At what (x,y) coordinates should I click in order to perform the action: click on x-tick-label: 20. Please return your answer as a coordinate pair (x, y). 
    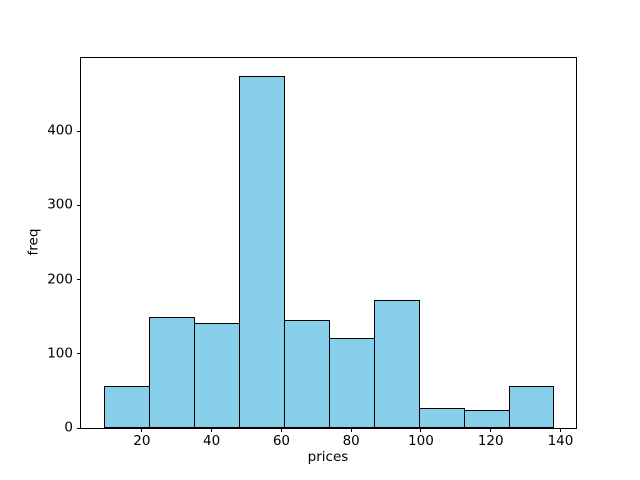
    Looking at the image, I should click on (142, 441).